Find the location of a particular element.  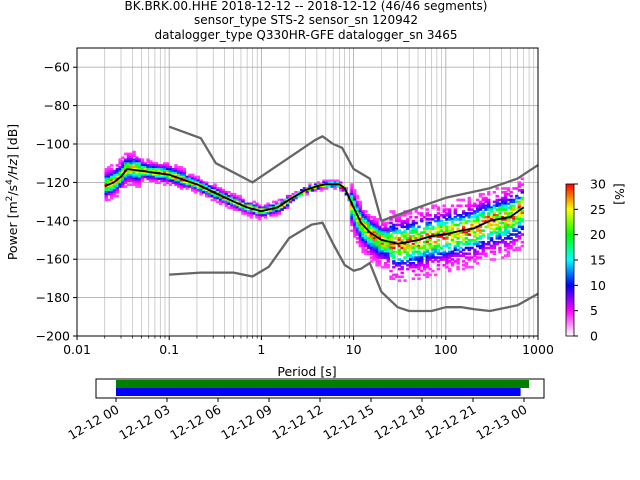

upper_model-curve is located at coordinates (353, 173).